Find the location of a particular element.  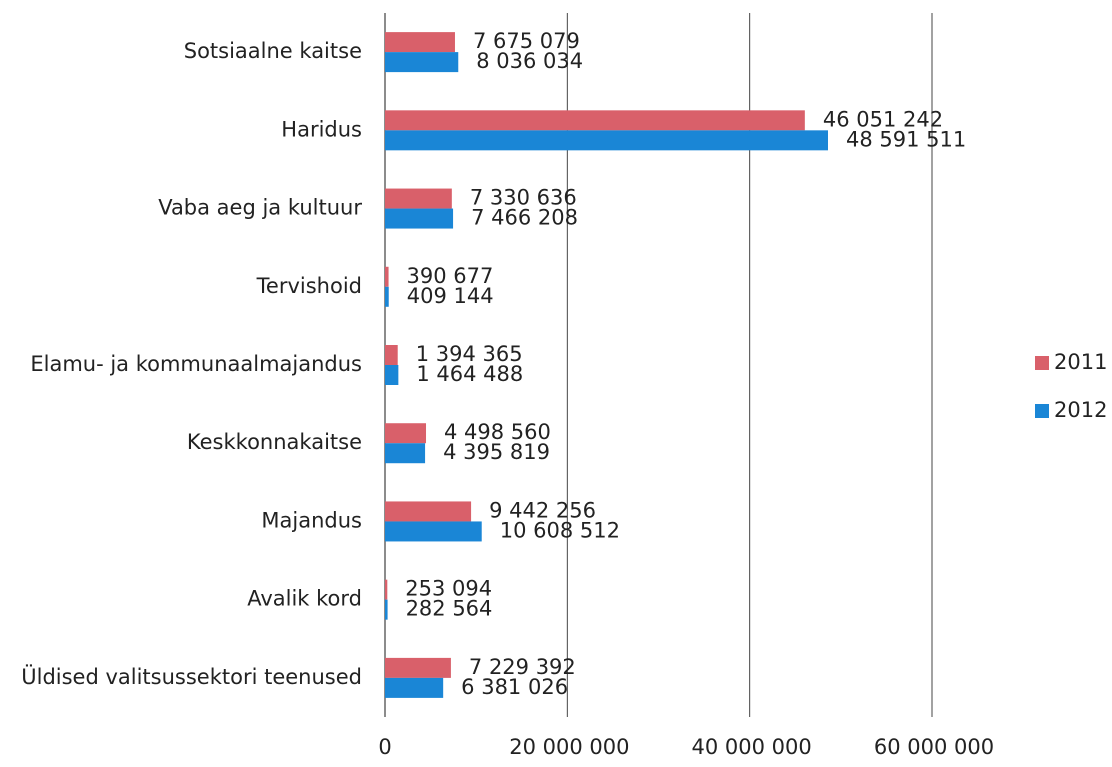

value-label: 7 675 079 is located at coordinates (526, 41).